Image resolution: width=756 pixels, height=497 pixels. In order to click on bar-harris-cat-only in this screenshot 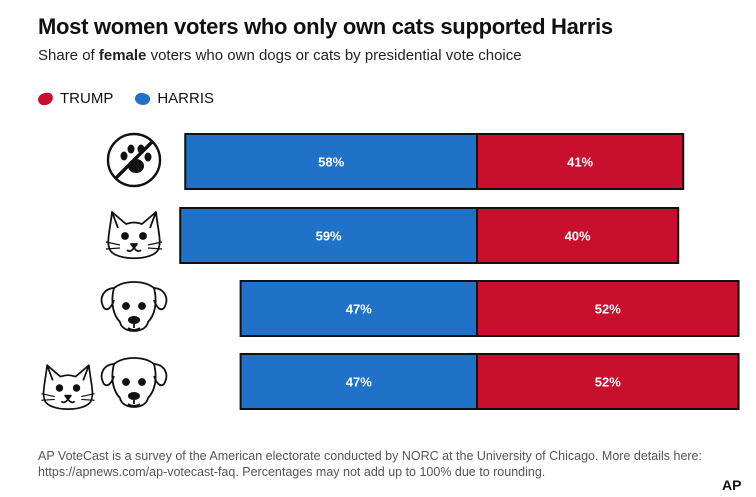, I will do `click(328, 235)`.